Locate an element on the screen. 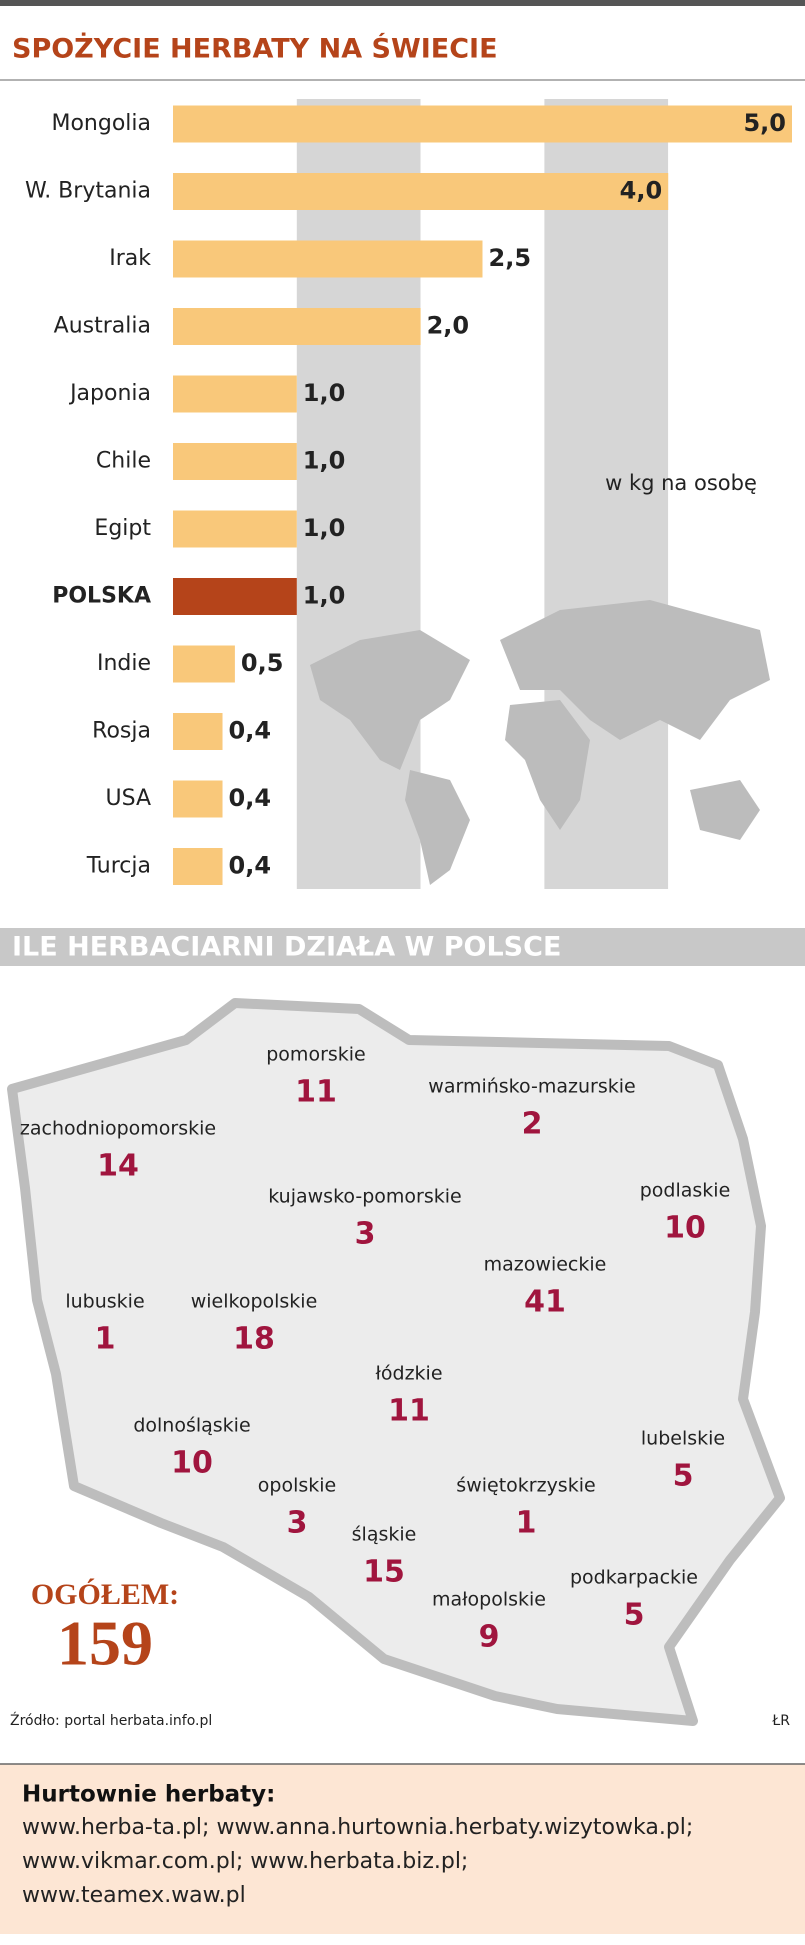 The height and width of the screenshot is (1945, 805). region-name: warmińsko-mazurskie is located at coordinates (531, 1087).